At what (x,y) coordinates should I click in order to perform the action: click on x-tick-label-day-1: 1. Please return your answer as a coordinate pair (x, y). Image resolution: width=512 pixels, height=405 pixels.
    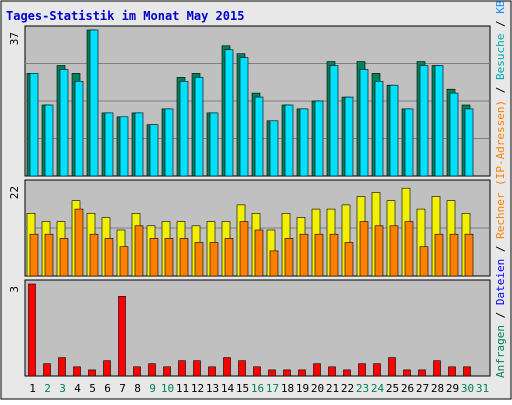
    Looking at the image, I should click on (32, 388).